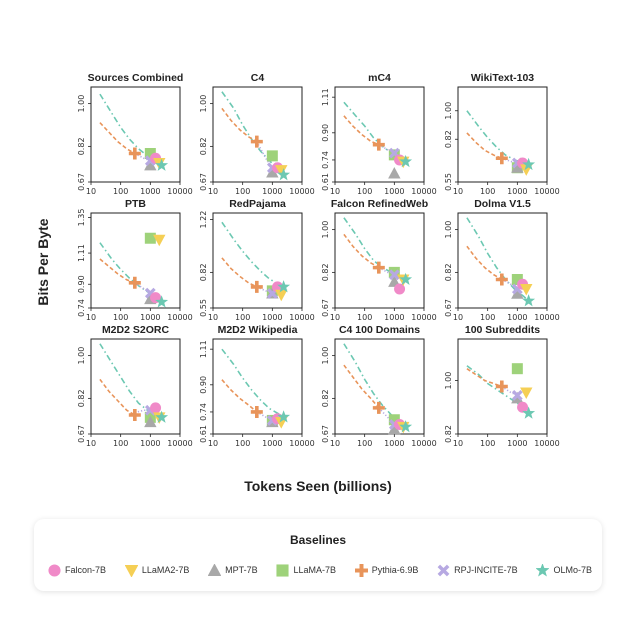 This screenshot has width=639, height=639. What do you see at coordinates (54, 570) in the screenshot?
I see `legend-marker-circle-icon` at bounding box center [54, 570].